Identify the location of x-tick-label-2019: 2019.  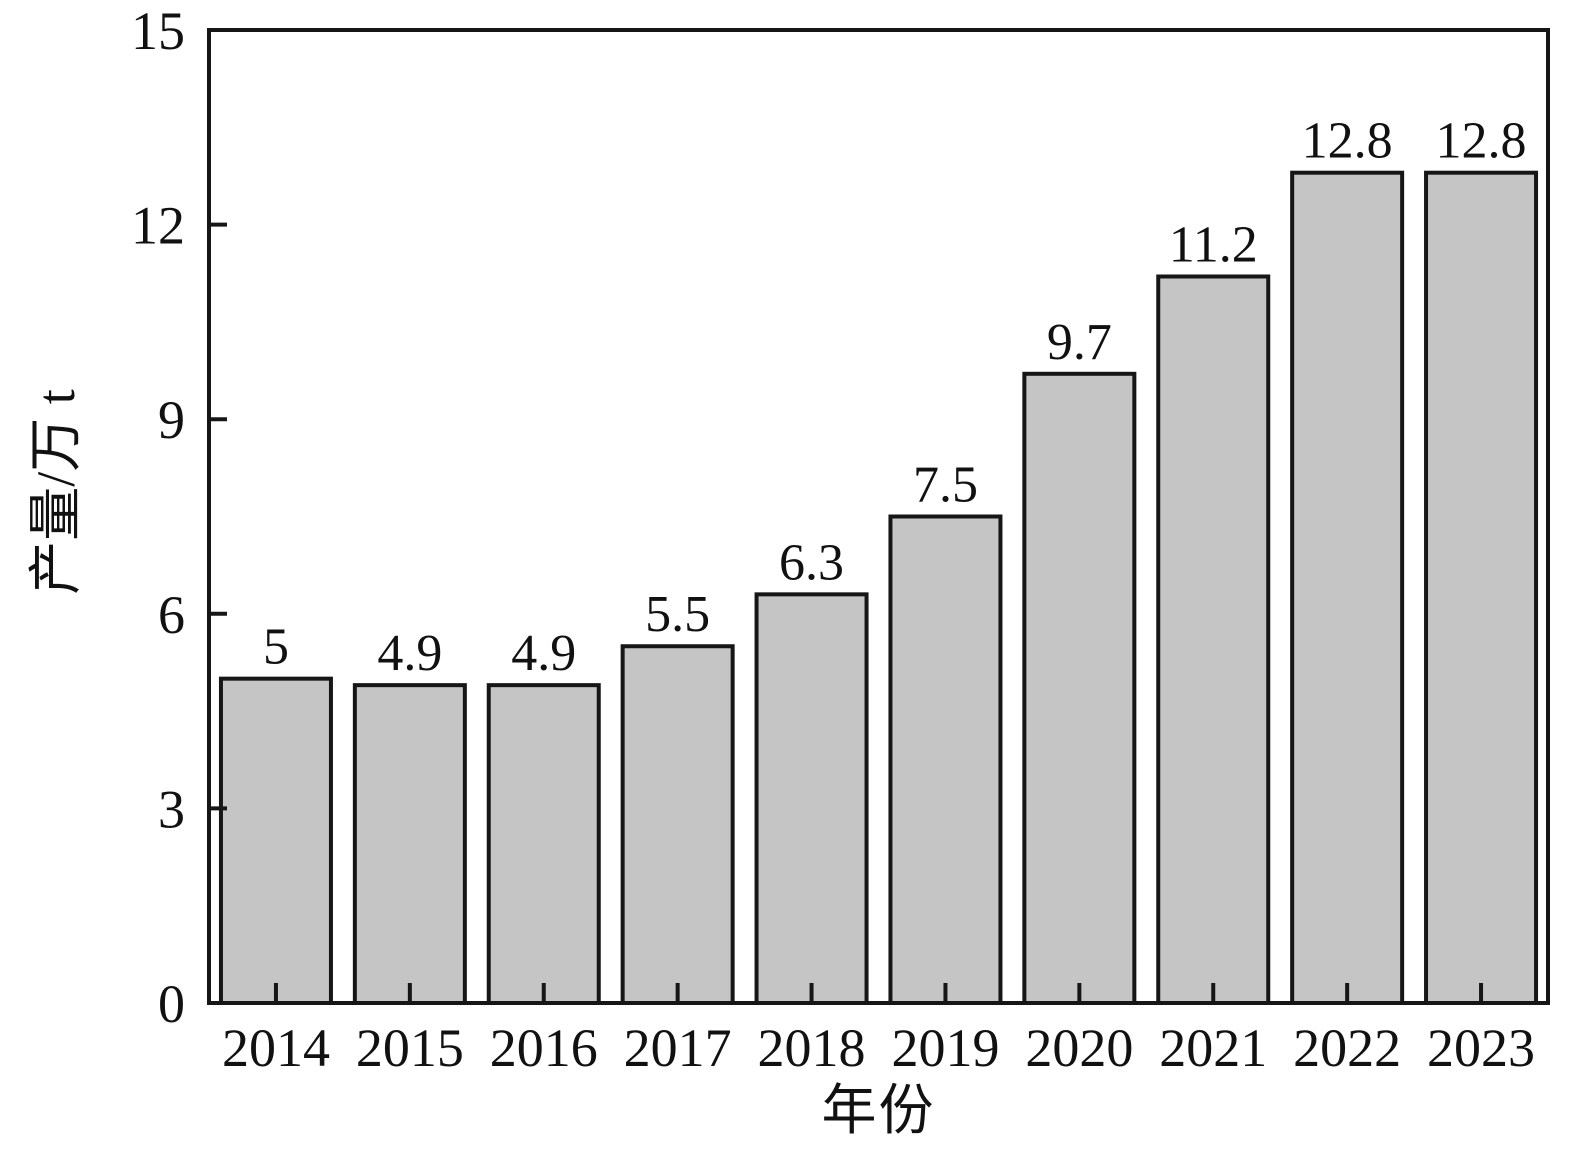
(945, 1048).